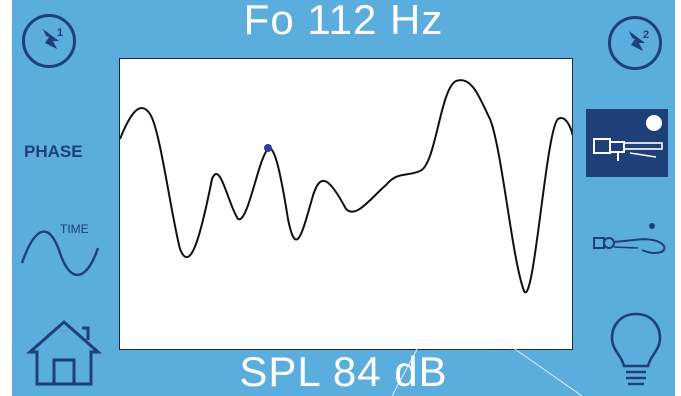 This screenshot has height=396, width=681. I want to click on time-mode-button, so click(60, 253).